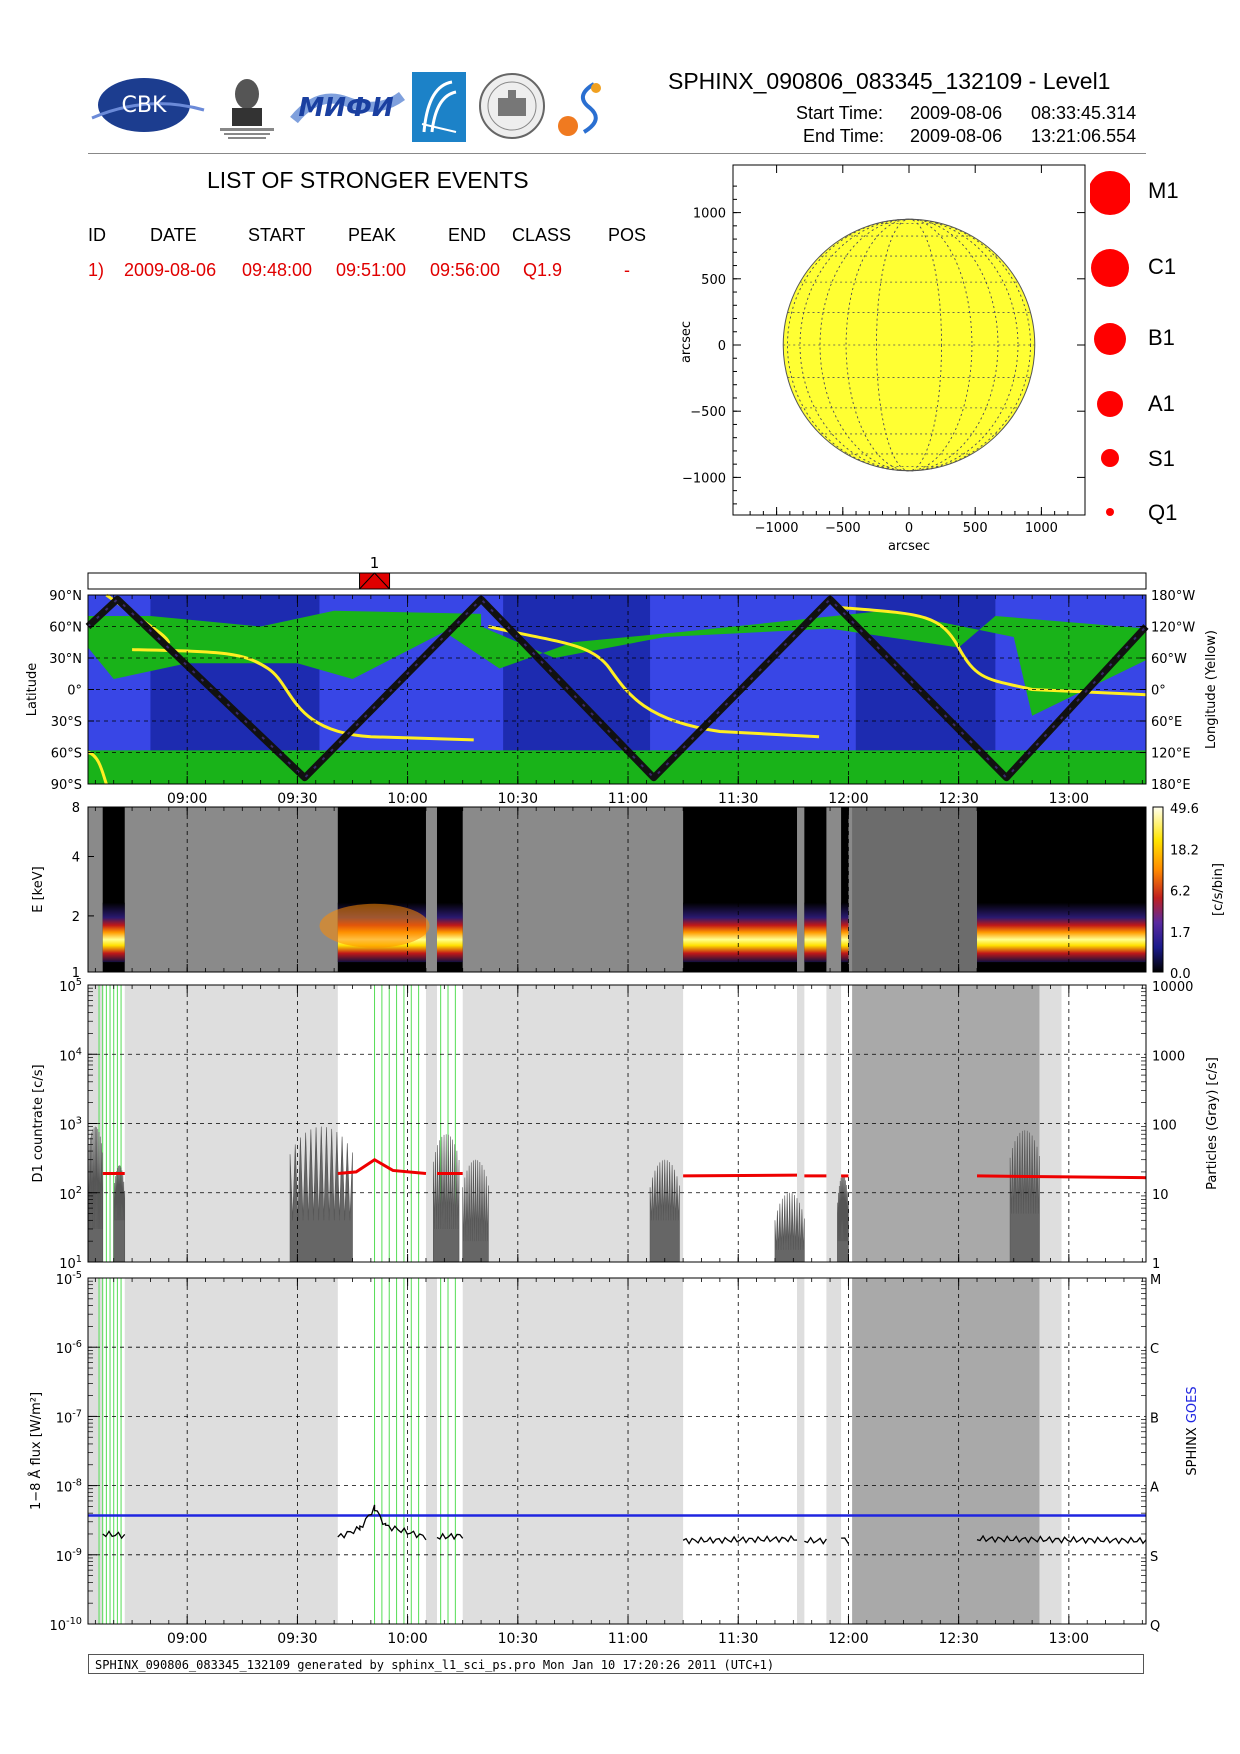 The image size is (1240, 1754). What do you see at coordinates (1163, 512) in the screenshot?
I see `legend-q1: Q1` at bounding box center [1163, 512].